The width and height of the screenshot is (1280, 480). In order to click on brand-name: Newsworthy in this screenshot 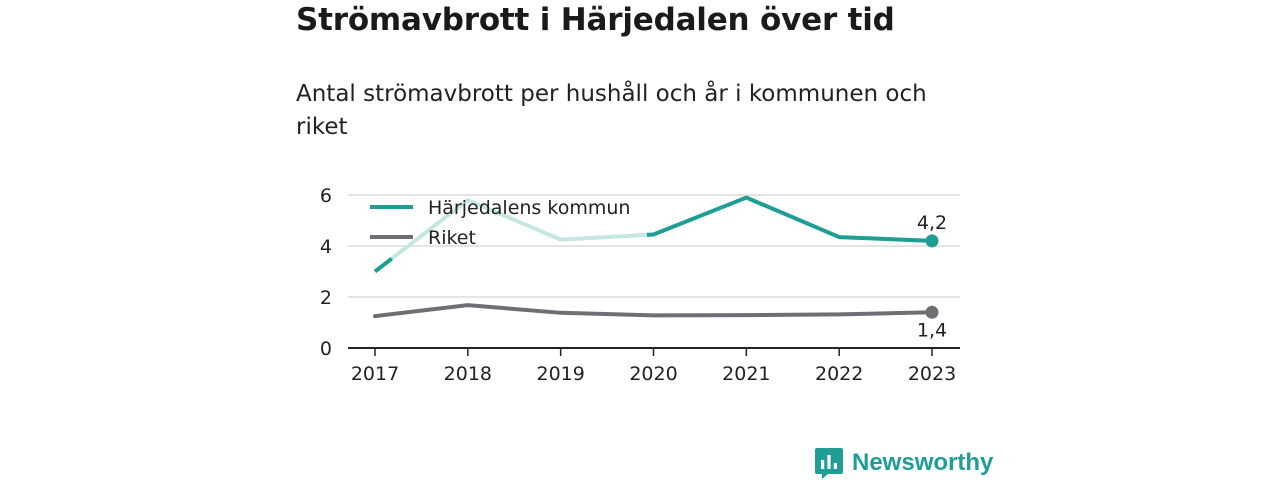, I will do `click(923, 462)`.